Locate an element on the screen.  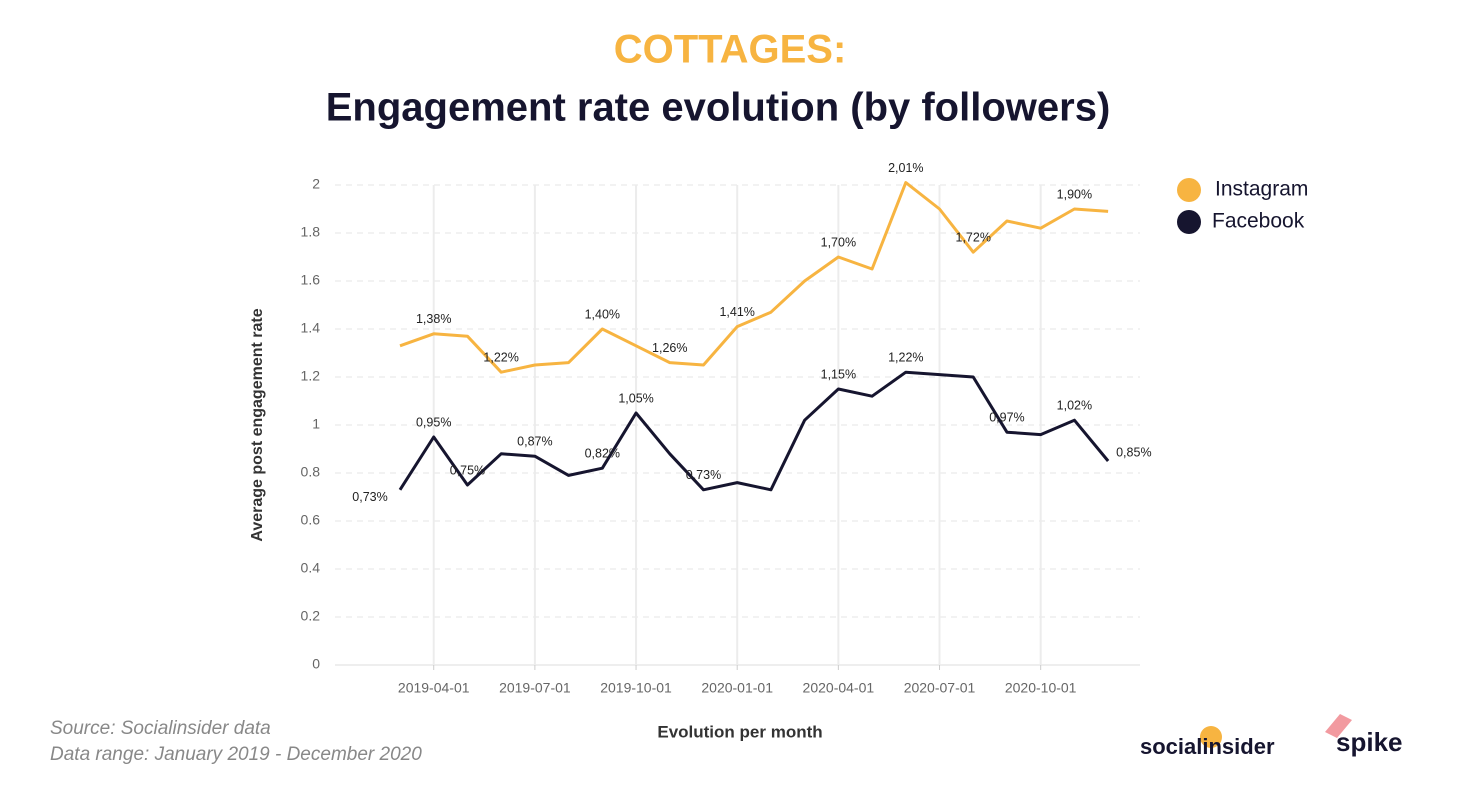
data-label: 0,85% is located at coordinates (1133, 452).